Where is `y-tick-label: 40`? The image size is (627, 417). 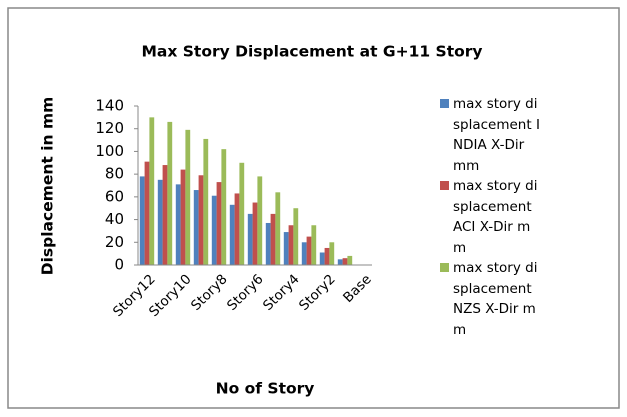
y-tick-label: 40 is located at coordinates (114, 219).